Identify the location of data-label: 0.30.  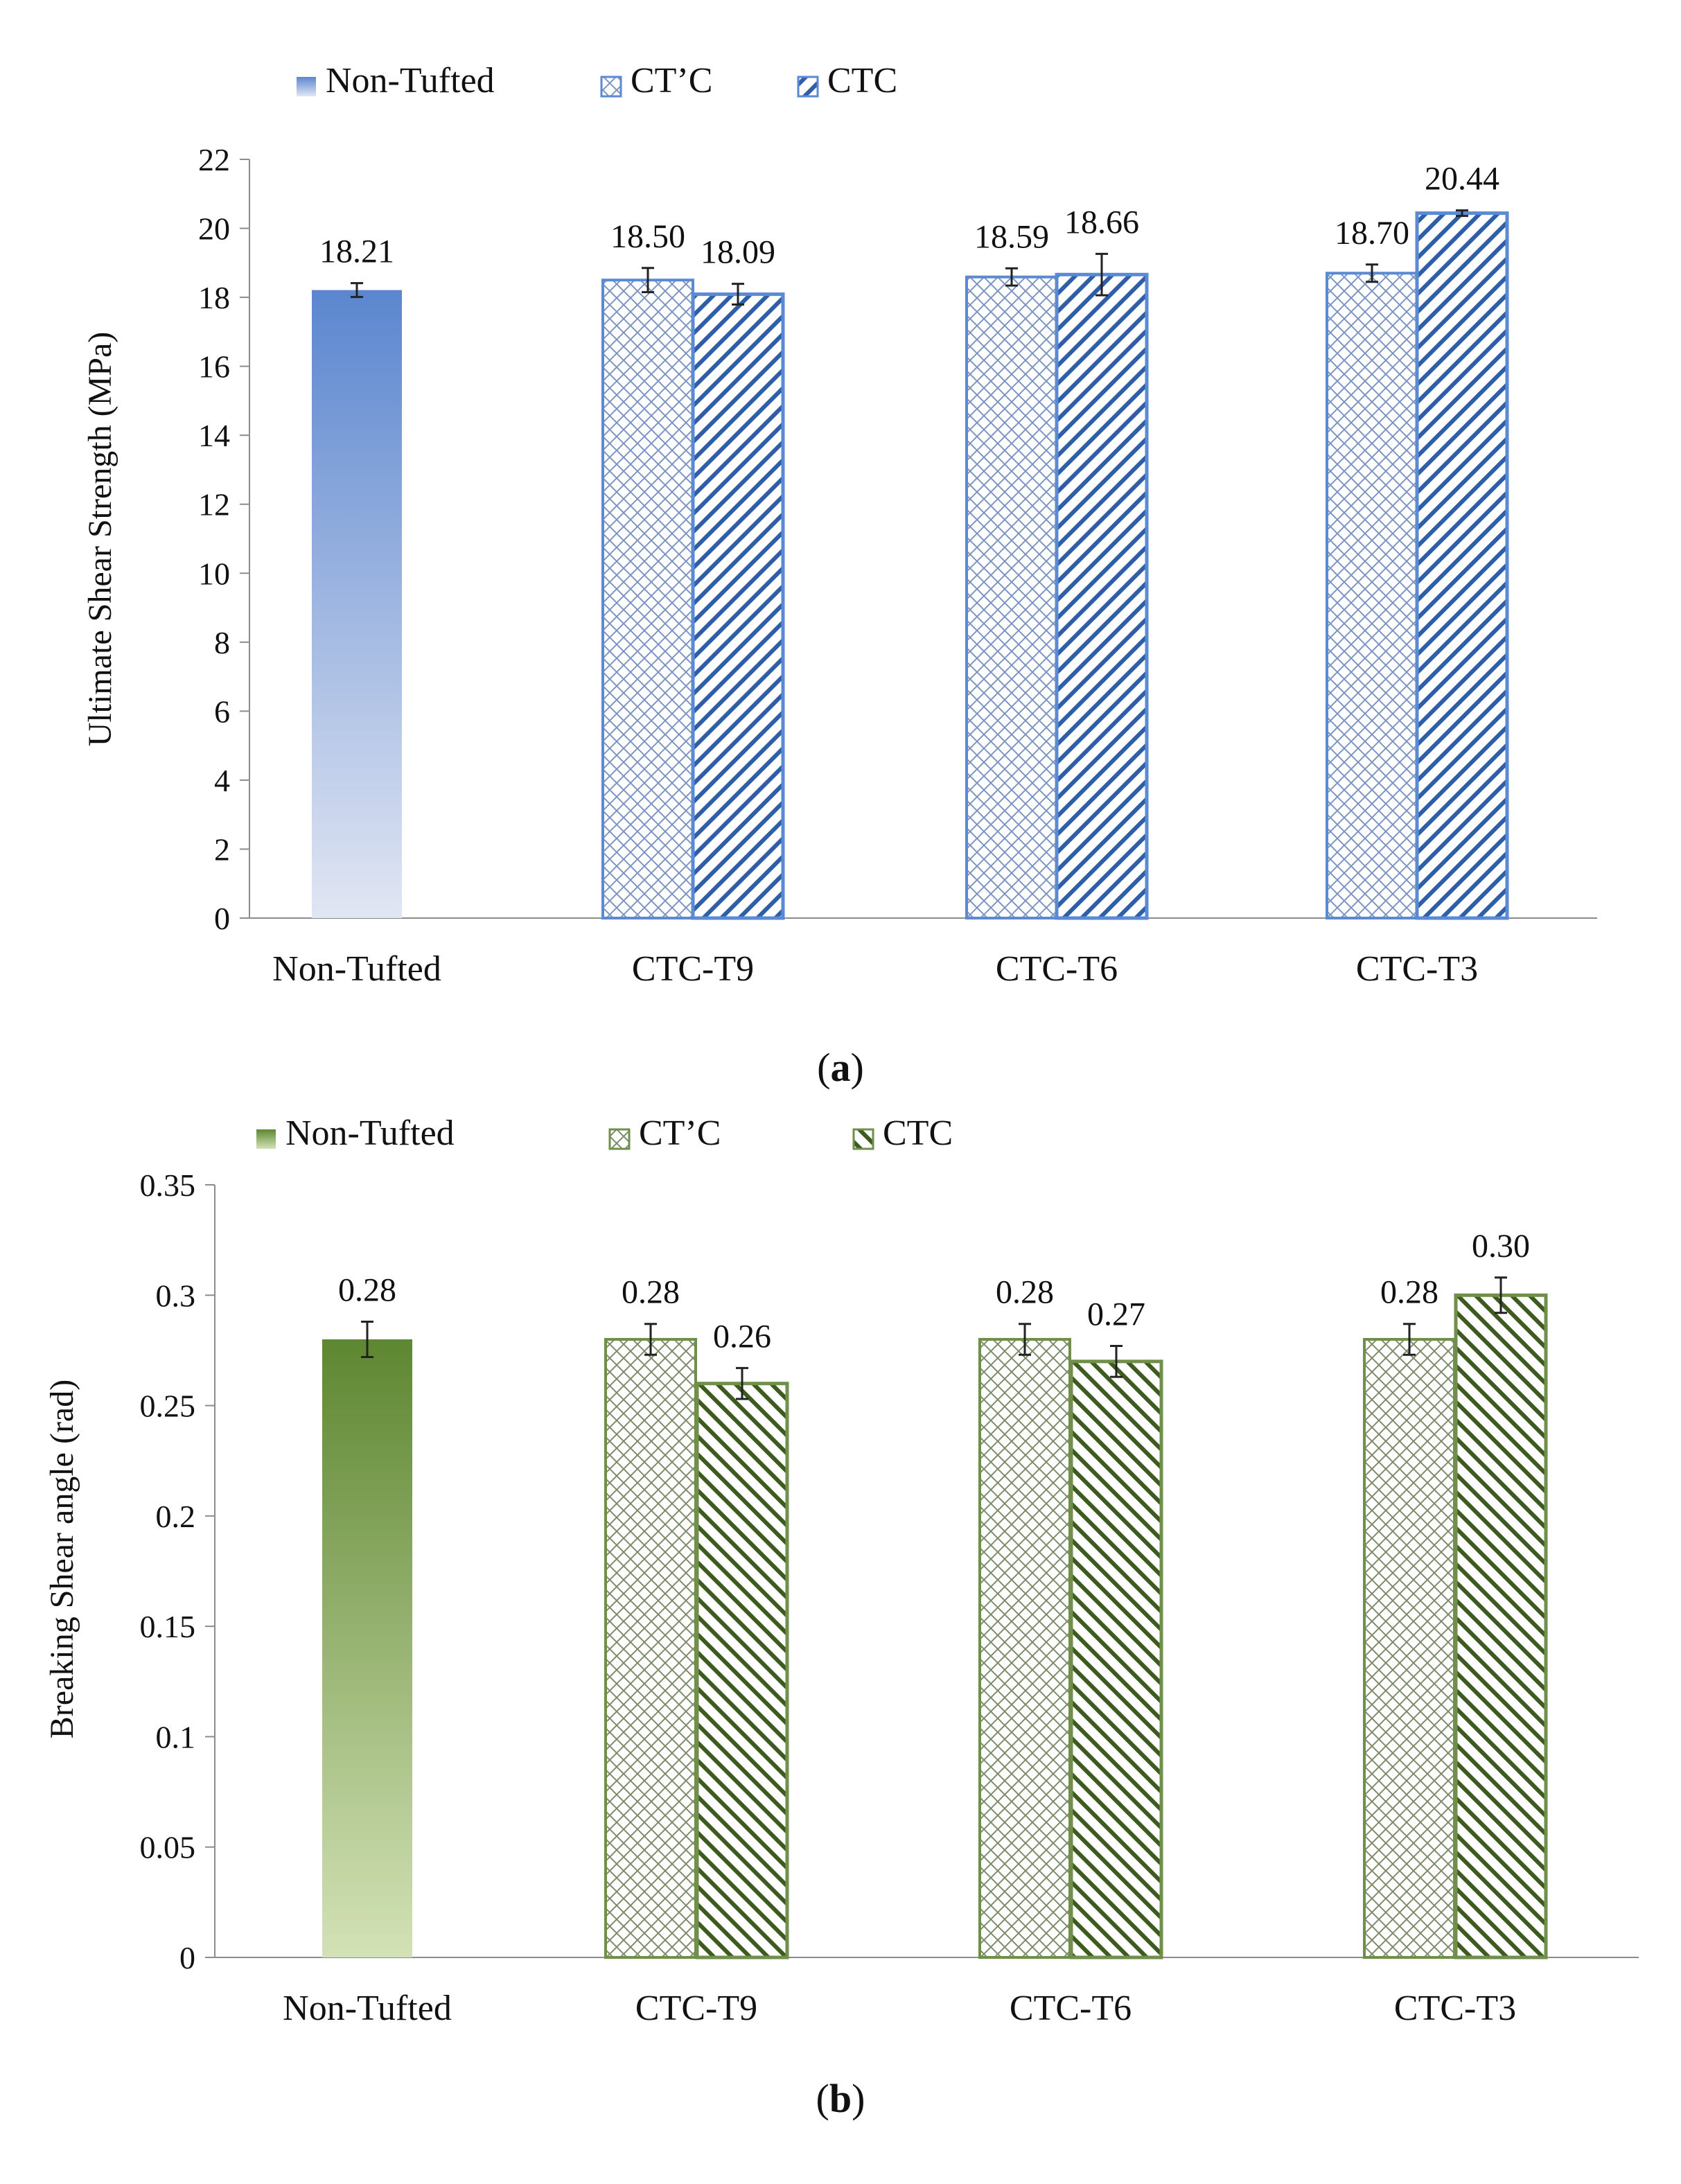
(1501, 1246).